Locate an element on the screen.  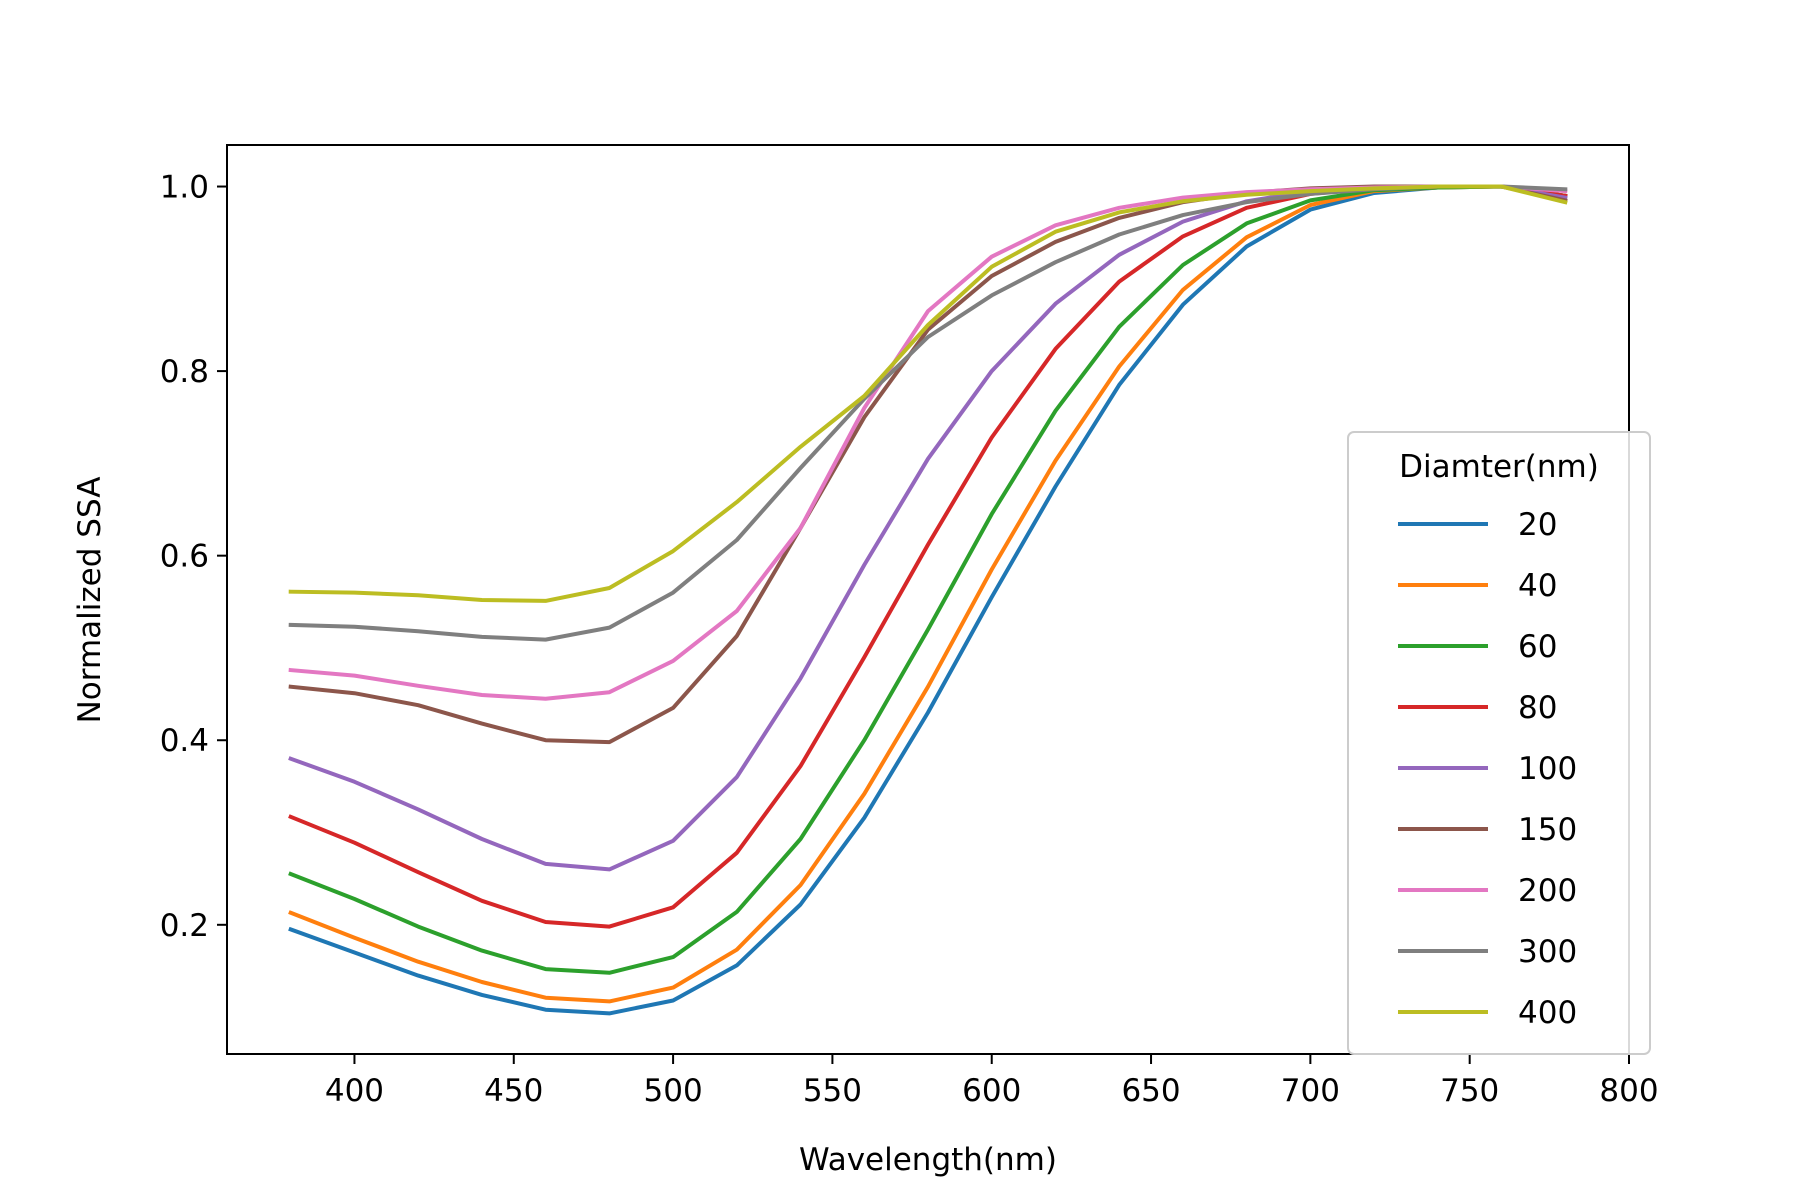
x-tick-label: 450 is located at coordinates (513, 1091).